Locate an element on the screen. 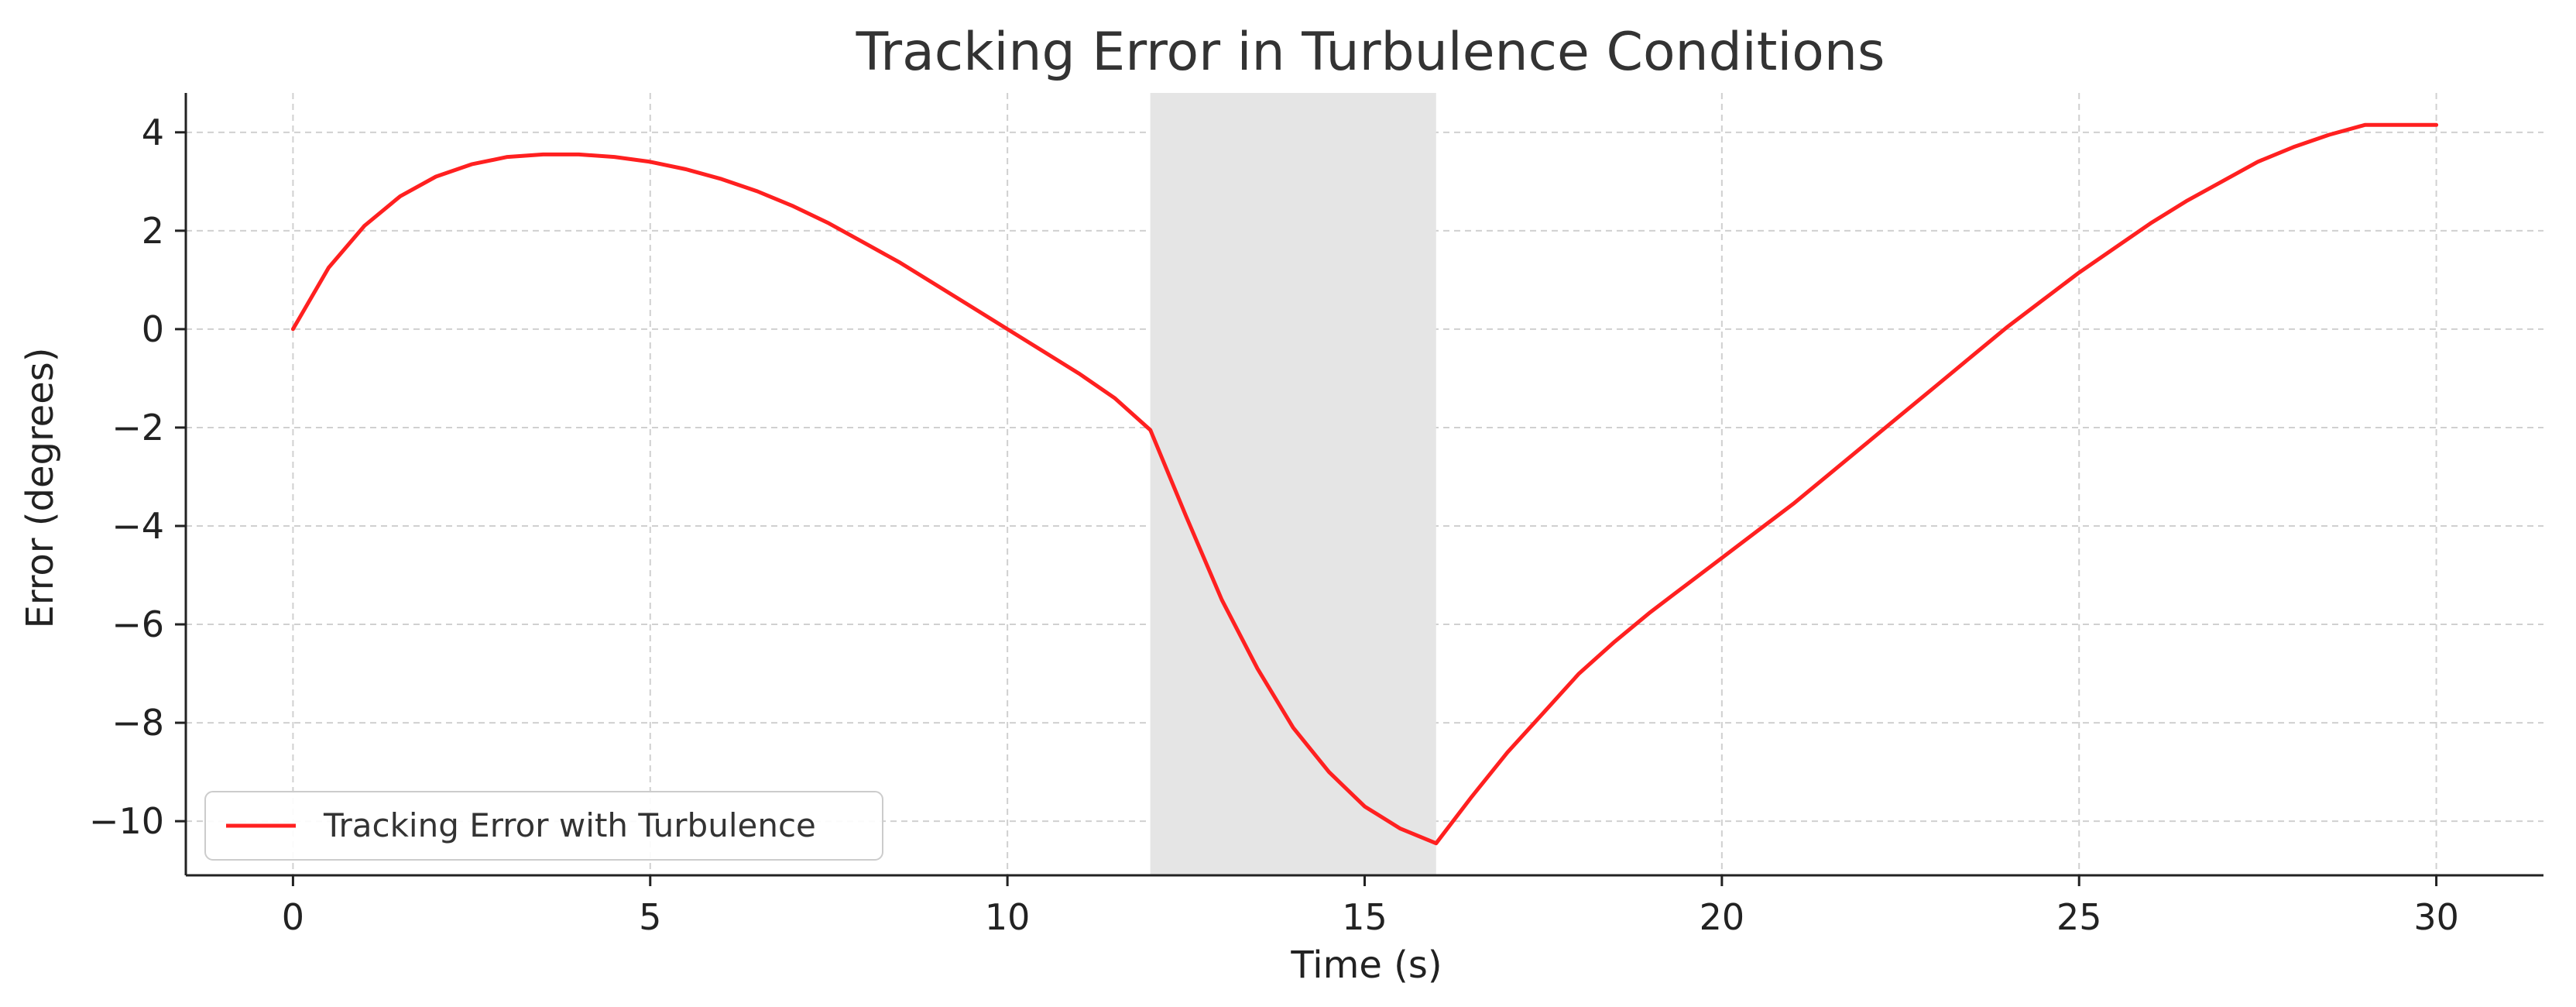 The height and width of the screenshot is (1007, 2576). legend-box is located at coordinates (543, 826).